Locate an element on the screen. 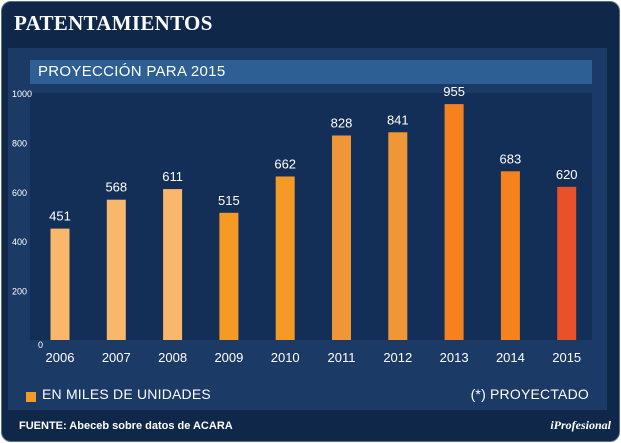 Image resolution: width=621 pixels, height=443 pixels. x-tick-label-2015: 2015 is located at coordinates (566, 357).